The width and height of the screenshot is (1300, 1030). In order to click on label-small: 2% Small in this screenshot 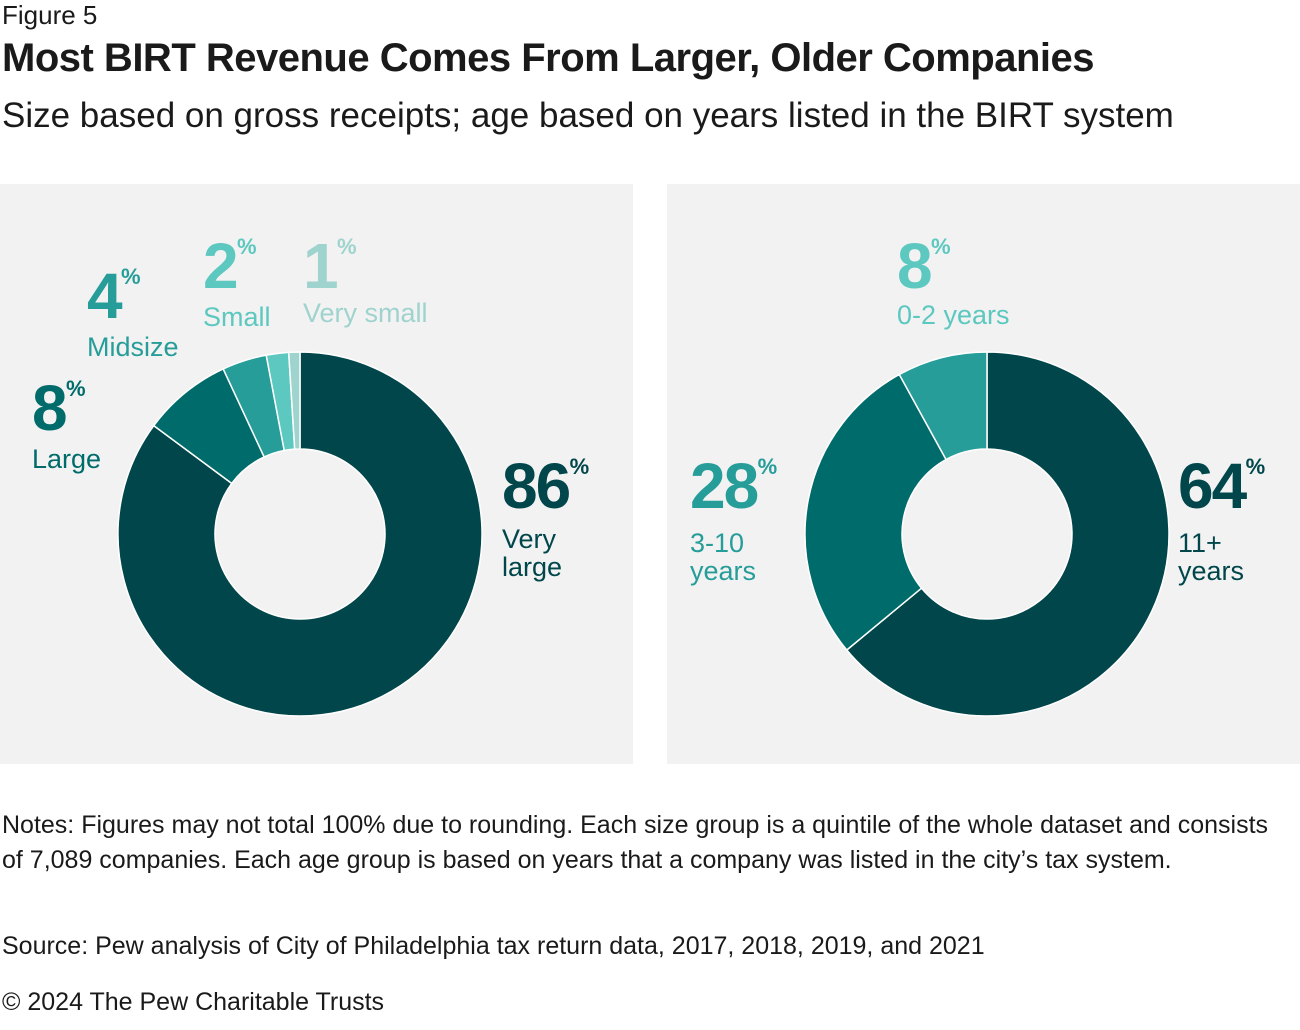, I will do `click(237, 281)`.